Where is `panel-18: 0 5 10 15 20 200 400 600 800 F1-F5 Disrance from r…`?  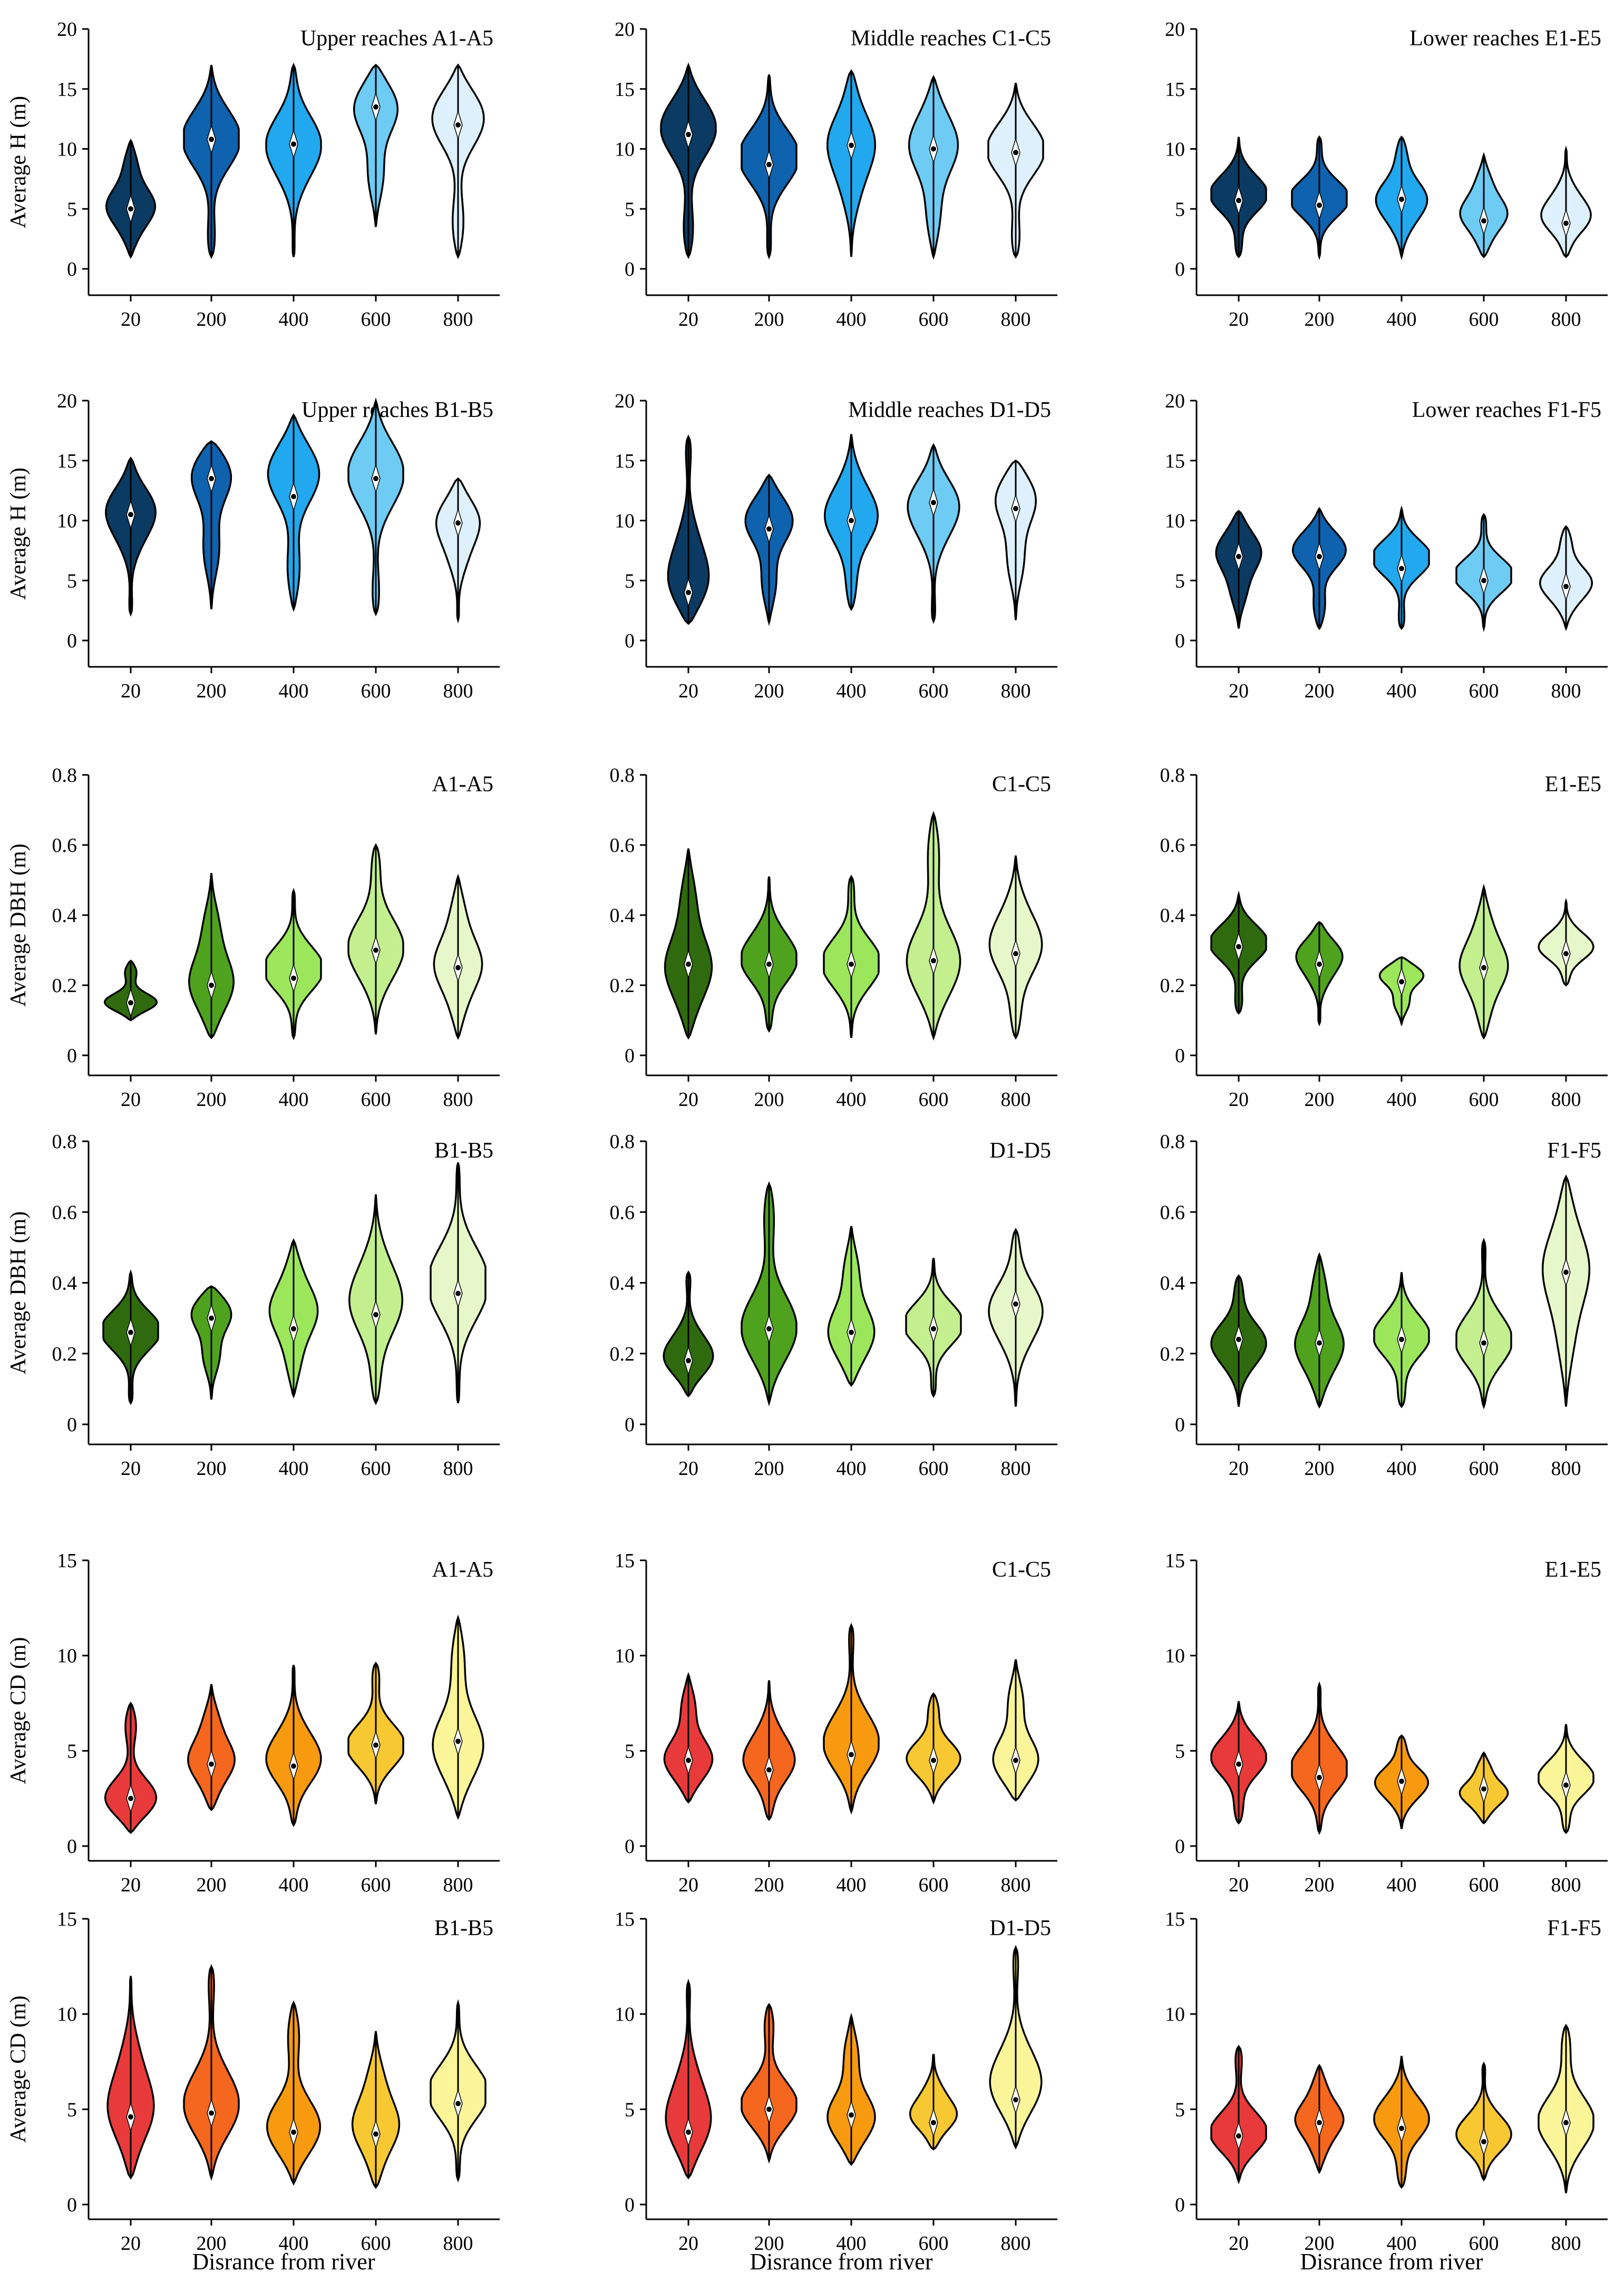
panel-18: 0 5 10 15 20 200 400 600 800 F1-F5 Disrance from r… is located at coordinates (1386, 2090).